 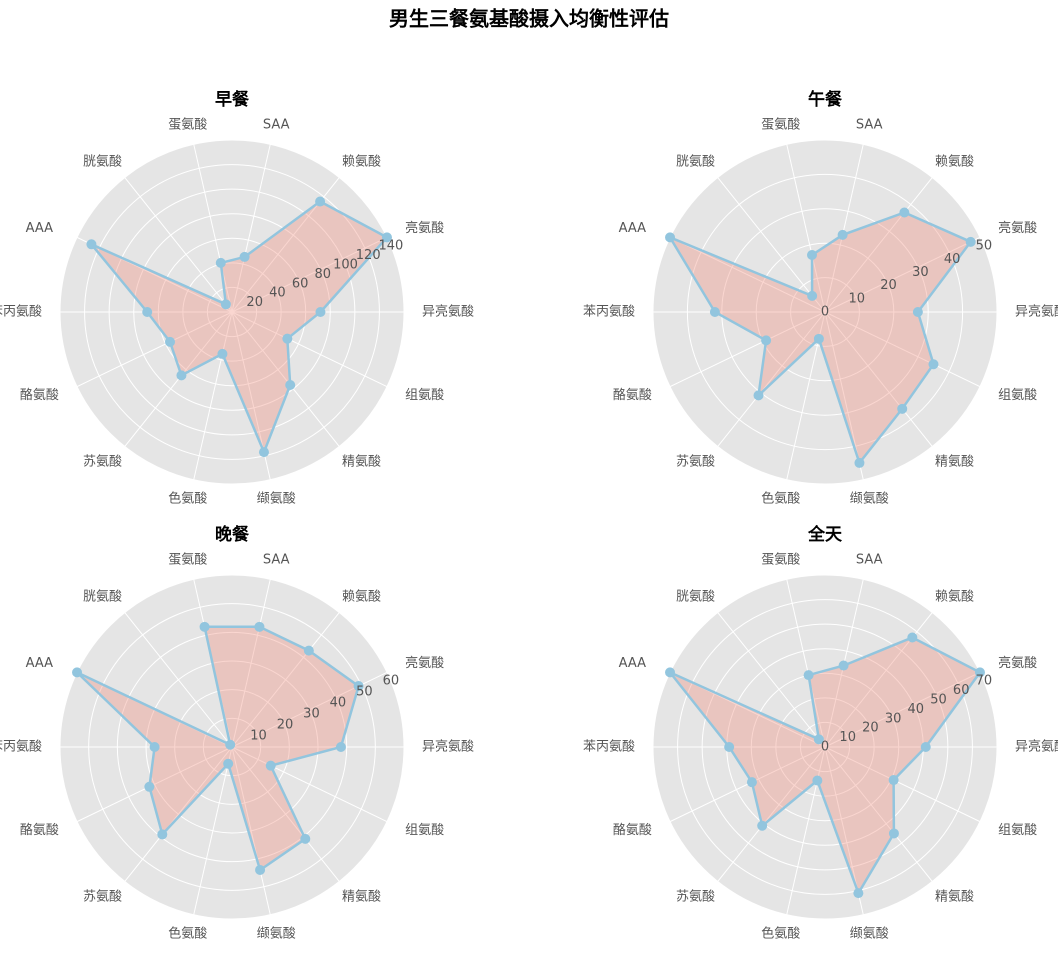 What do you see at coordinates (609, 312) in the screenshot?
I see `category-label: 苯丙氨酸` at bounding box center [609, 312].